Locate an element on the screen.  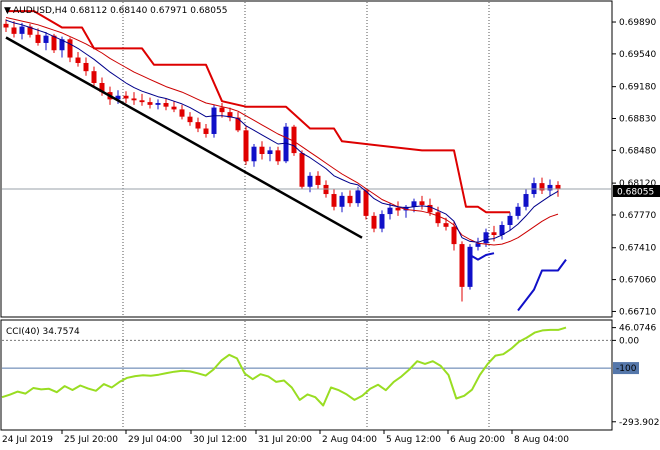
price-tick-label: 0.69890 is located at coordinates (637, 23).